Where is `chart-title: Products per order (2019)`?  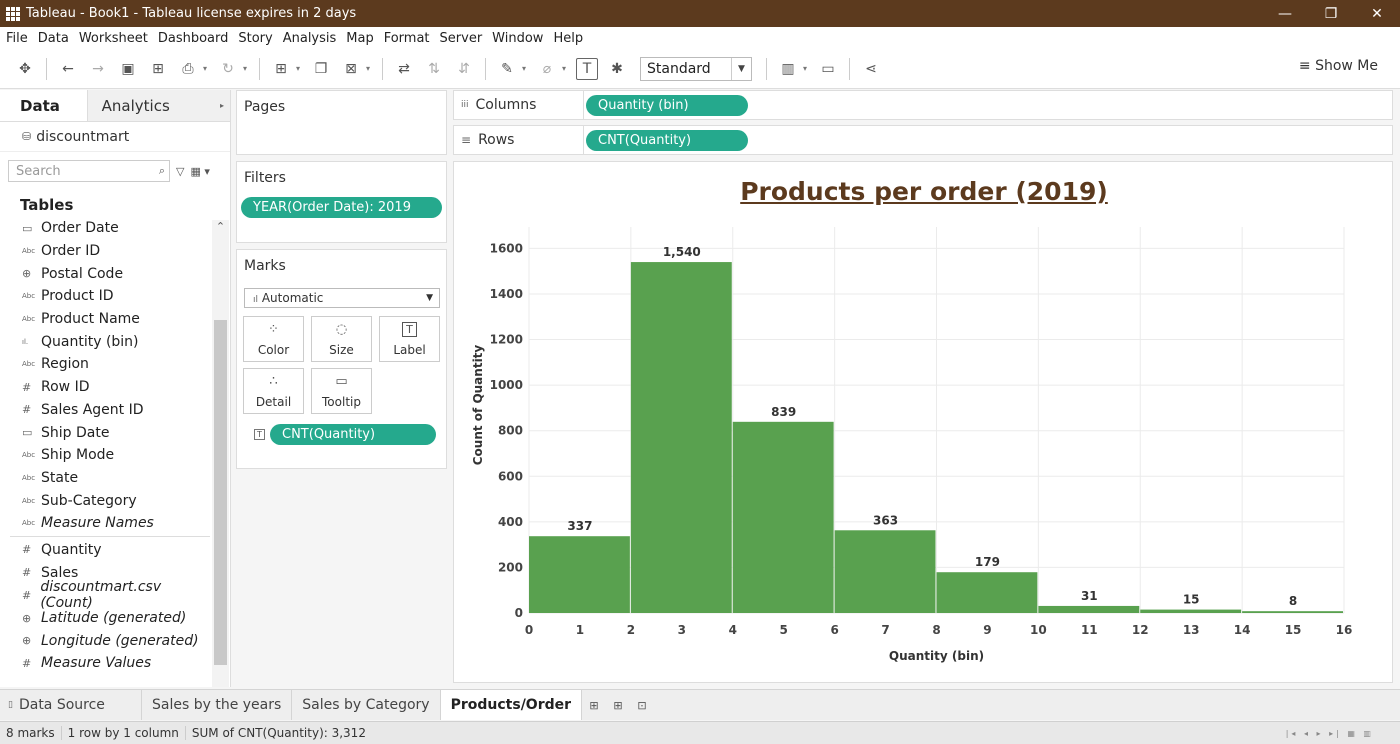
chart-title: Products per order (2019) is located at coordinates (924, 191).